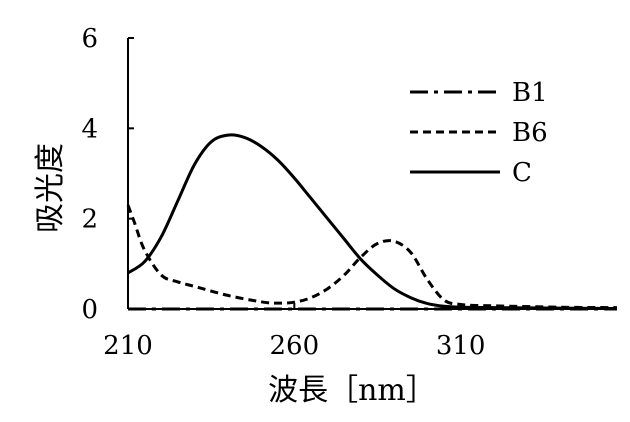 The width and height of the screenshot is (630, 422). I want to click on y-tick-label: 2, so click(89, 220).